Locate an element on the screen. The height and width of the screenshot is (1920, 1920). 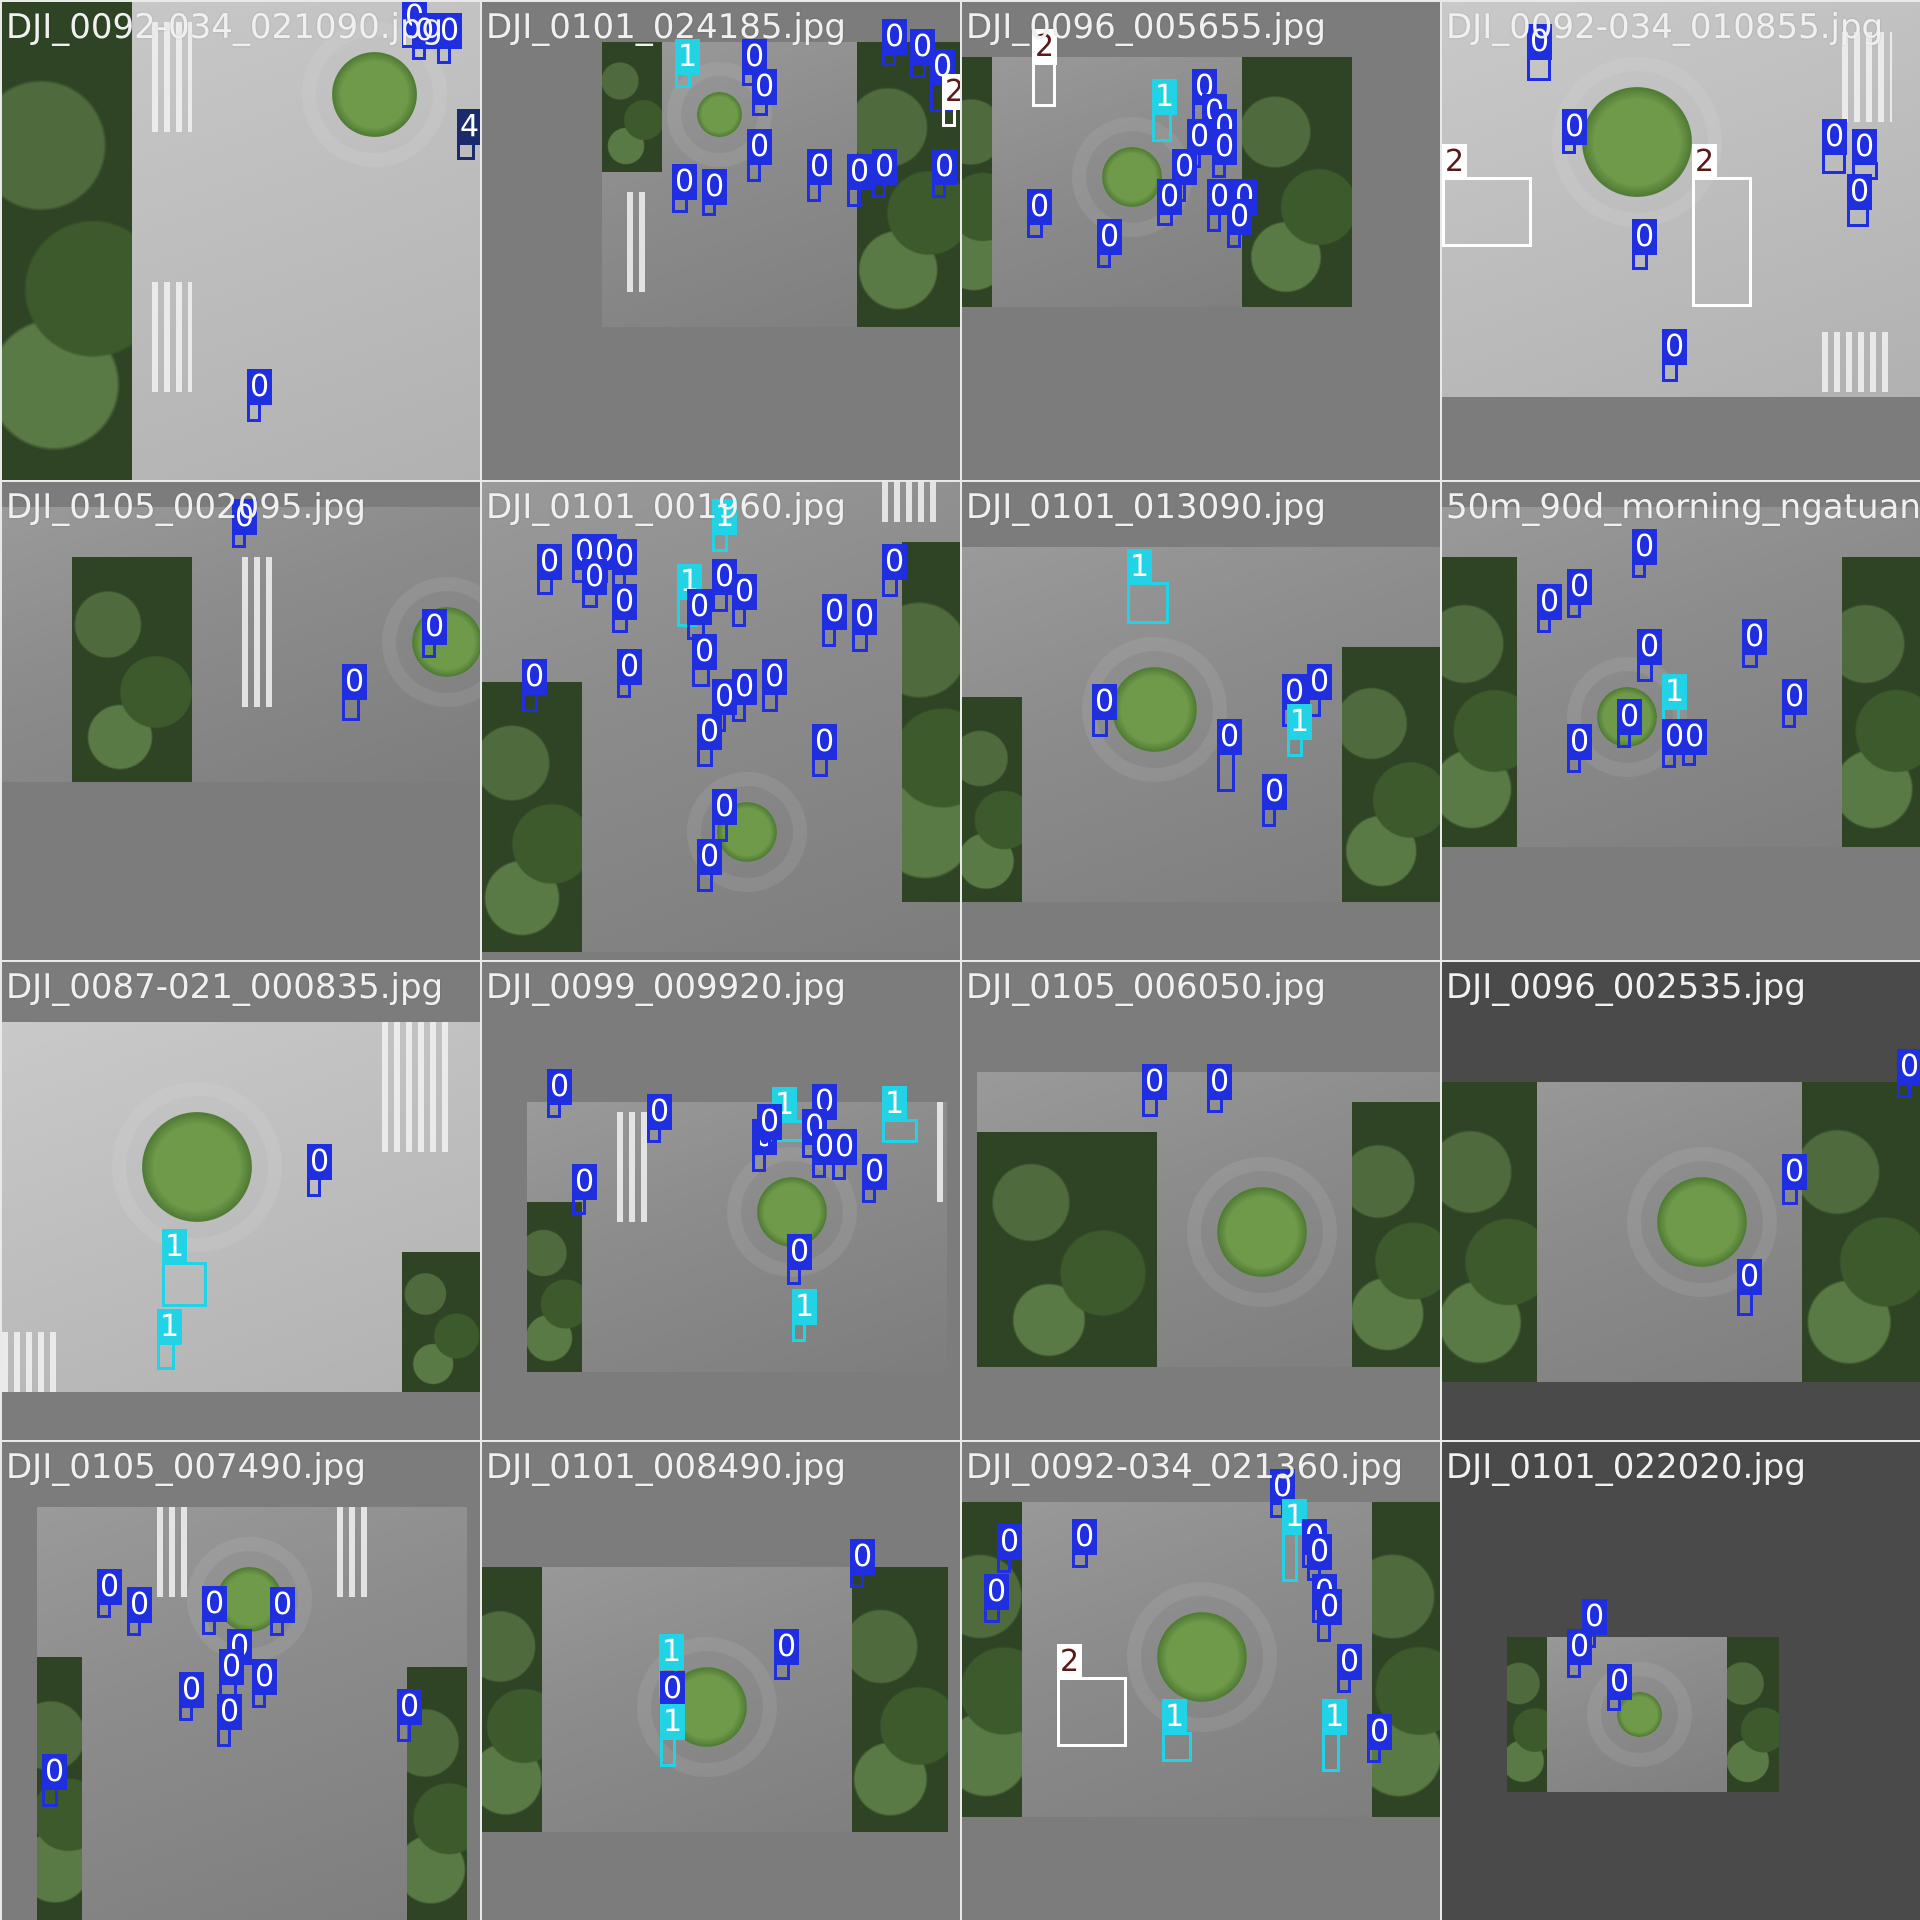
image-tile: DJI_0105_007490.jpg 0 0 0 0 0 0 0 0 0 0 0 is located at coordinates (241, 1681).